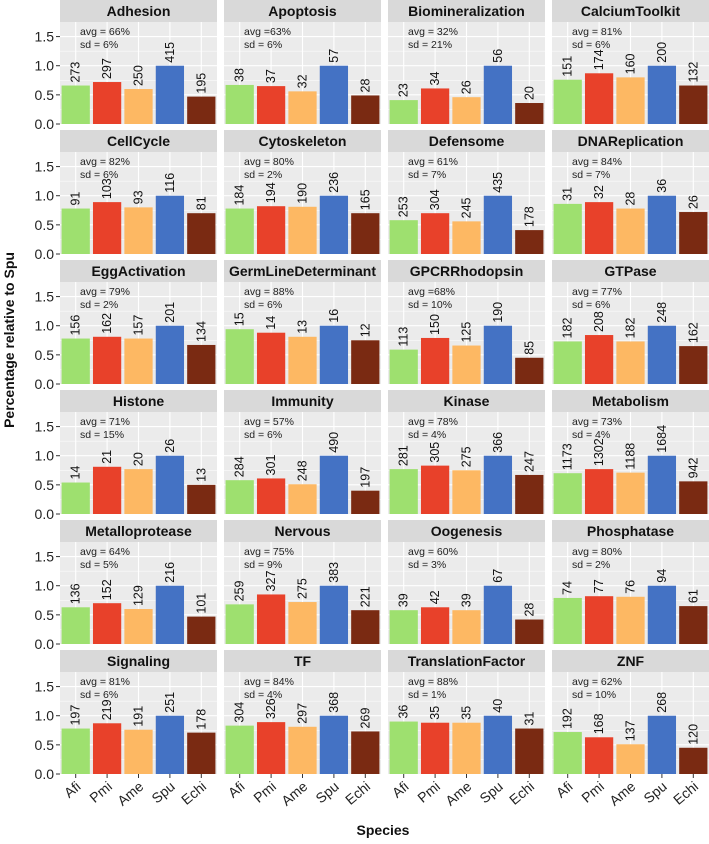  I want to click on avg-label: avg = 64%, so click(105, 552).